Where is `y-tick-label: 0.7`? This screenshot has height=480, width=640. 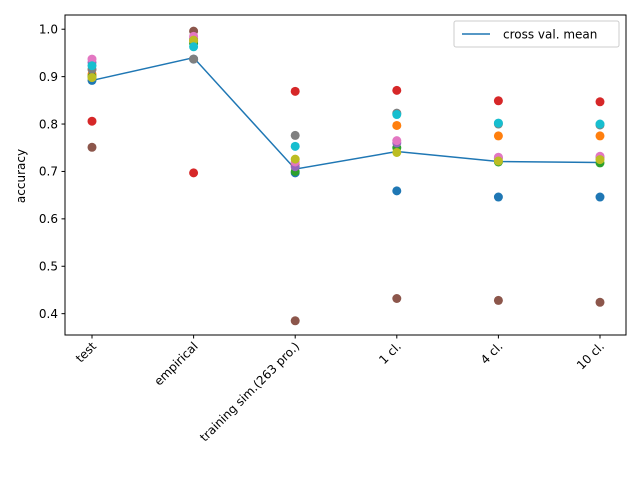
y-tick-label: 0.7 is located at coordinates (48, 172).